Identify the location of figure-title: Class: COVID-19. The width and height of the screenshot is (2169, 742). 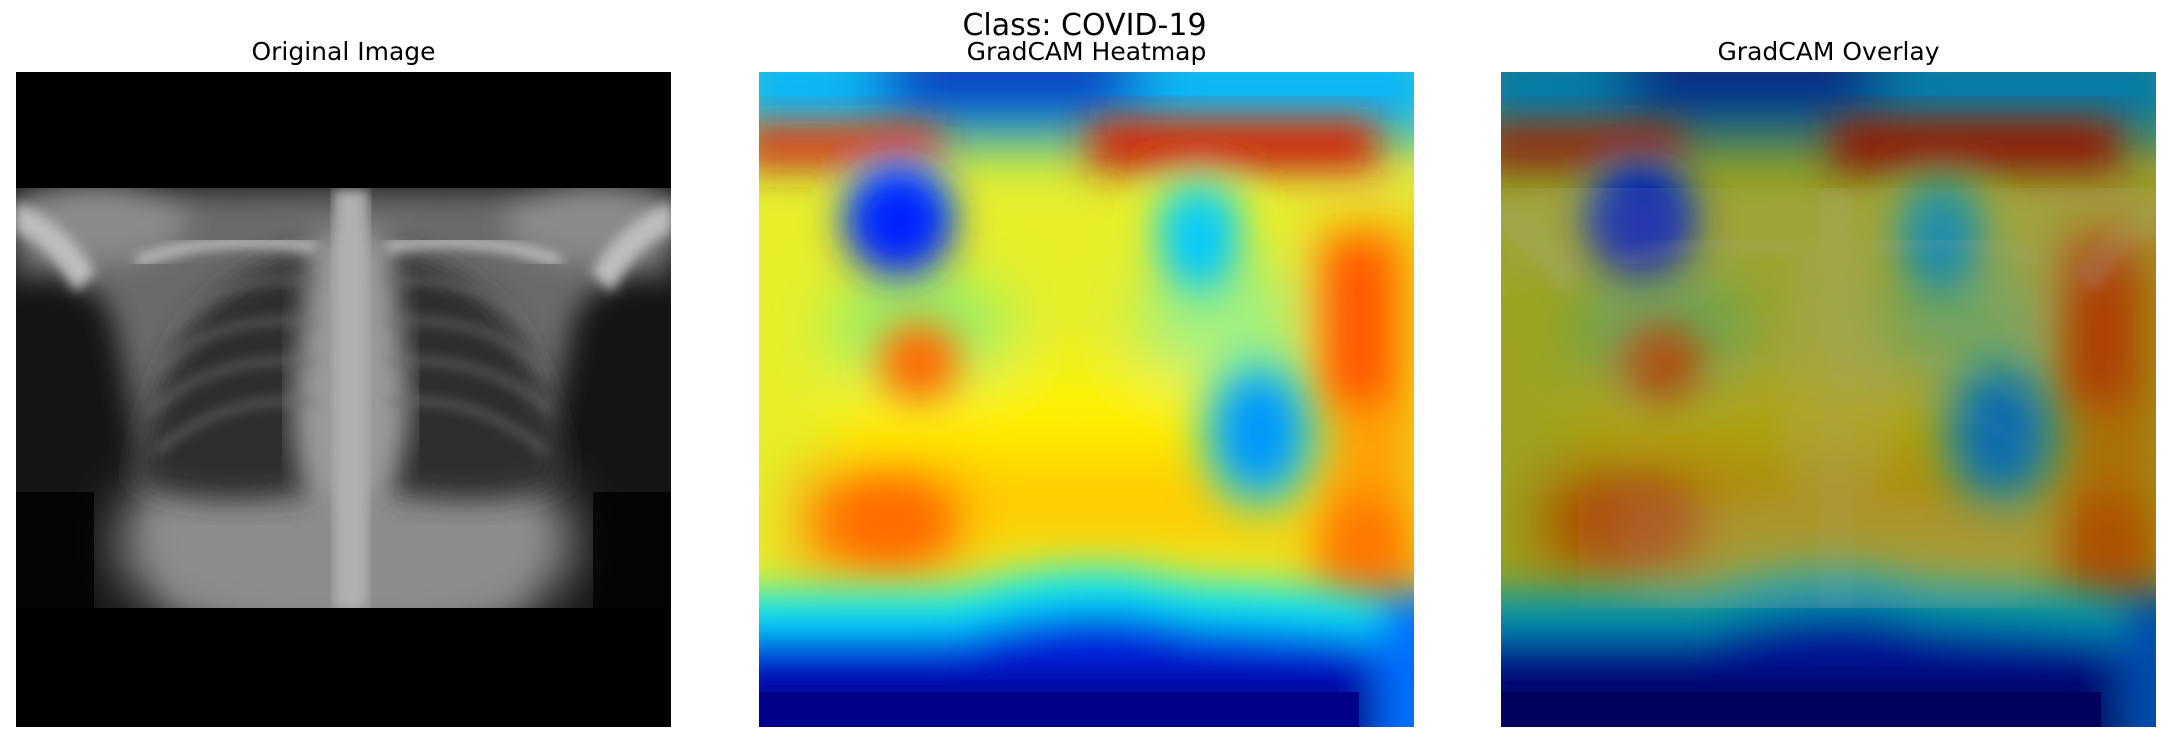
(1084, 25).